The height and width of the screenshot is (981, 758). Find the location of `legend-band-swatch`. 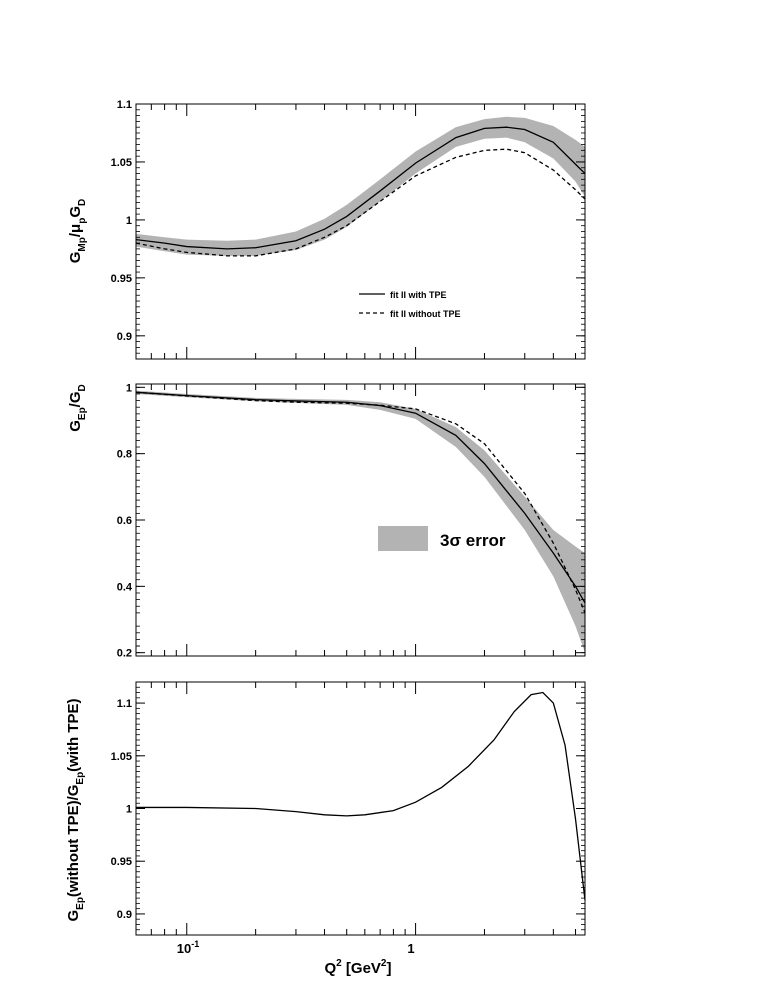

legend-band-swatch is located at coordinates (403, 538).